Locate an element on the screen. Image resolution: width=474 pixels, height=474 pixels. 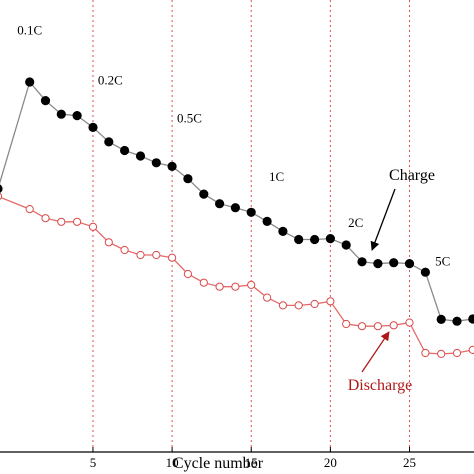
x-tick-label: 15 is located at coordinates (251, 462).